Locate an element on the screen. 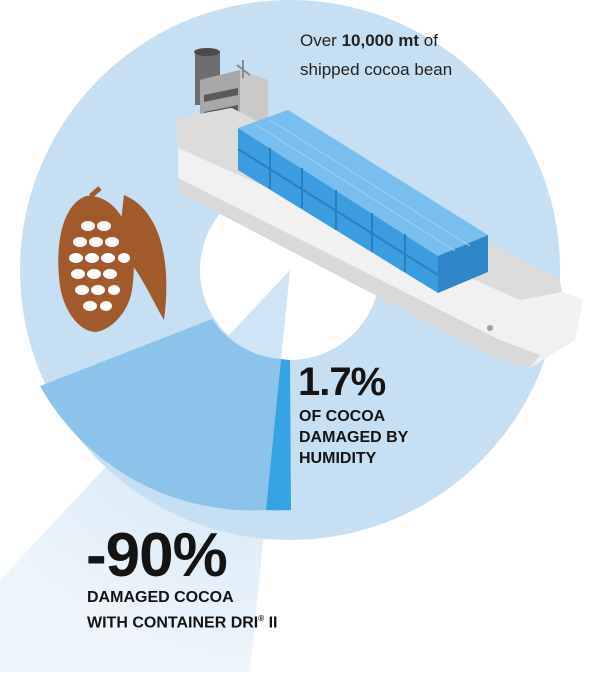 This screenshot has width=589, height=673. reduction-caption-product: WITH CONTAINER DRI is located at coordinates (173, 623).